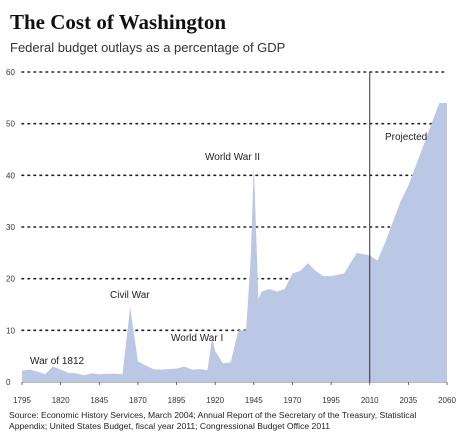 This screenshot has width=459, height=446. I want to click on x-tick-label-1995: 1995, so click(331, 400).